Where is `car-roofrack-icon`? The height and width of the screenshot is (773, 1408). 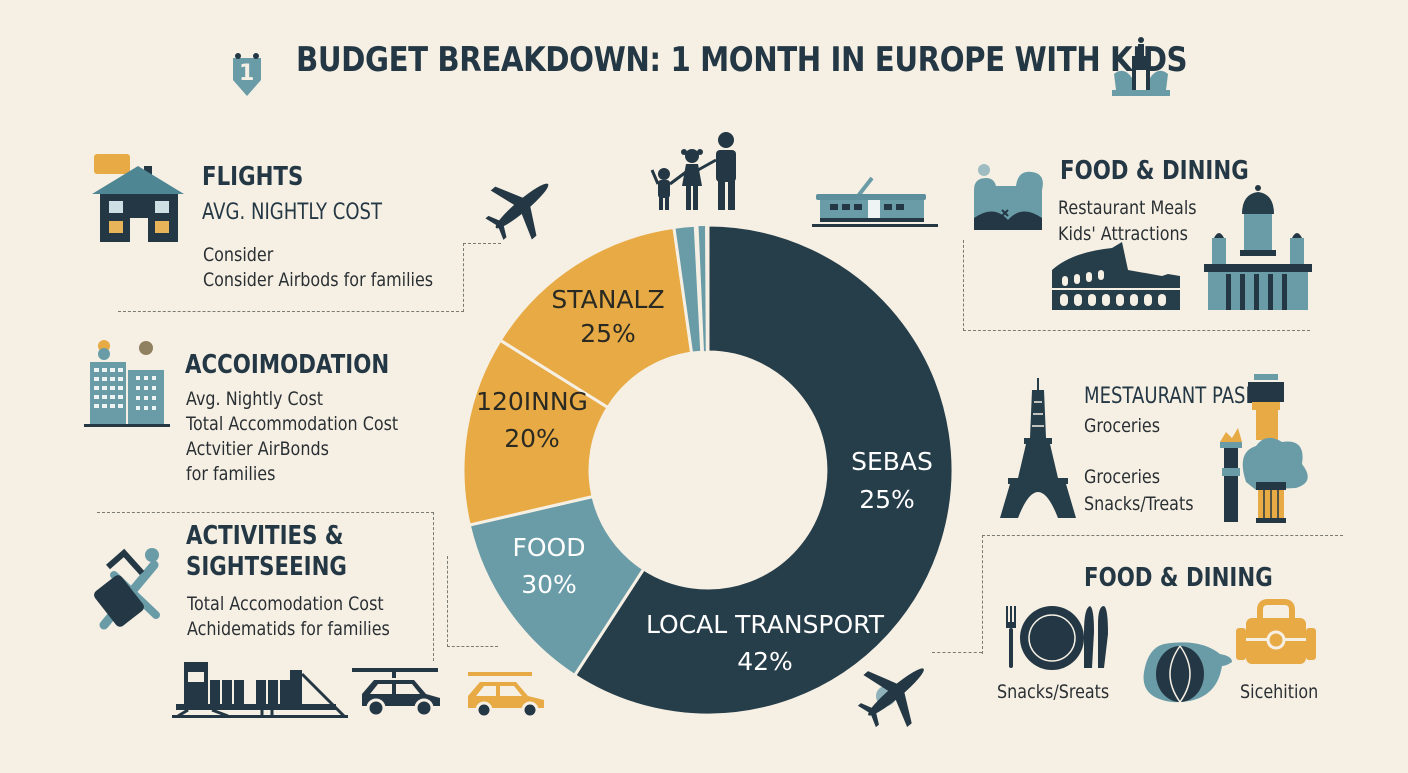 car-roofrack-icon is located at coordinates (400, 694).